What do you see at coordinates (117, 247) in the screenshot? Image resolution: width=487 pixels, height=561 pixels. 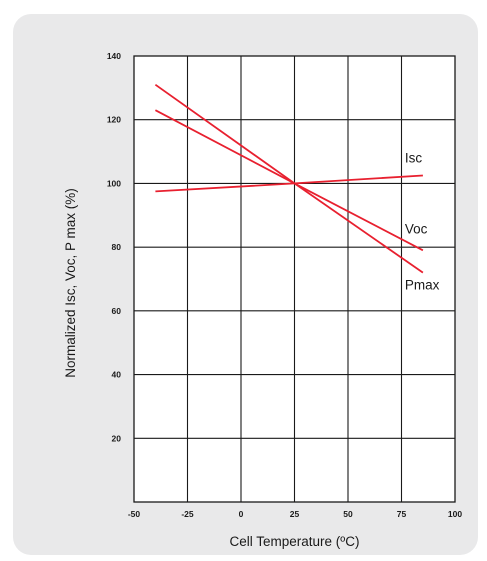 I see `y-tick-label: 80` at bounding box center [117, 247].